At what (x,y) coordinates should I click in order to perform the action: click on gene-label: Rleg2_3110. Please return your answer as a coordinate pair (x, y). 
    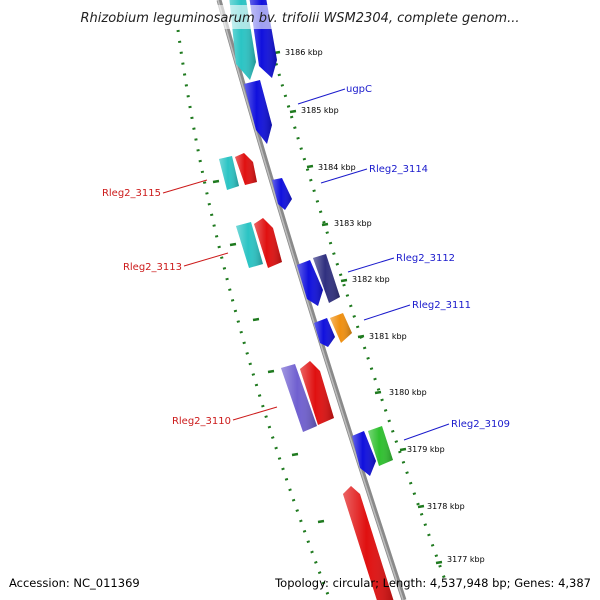
    Looking at the image, I should click on (201, 421).